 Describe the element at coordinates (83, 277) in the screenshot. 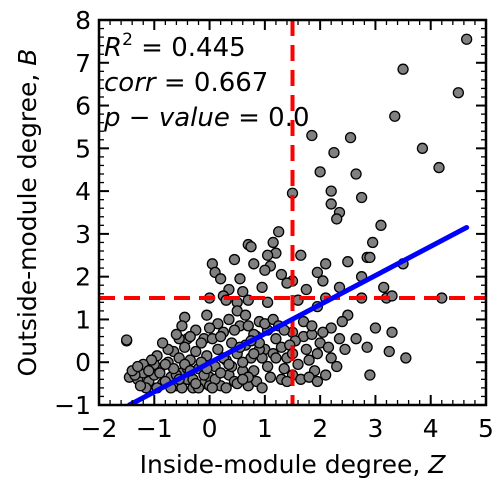

I see `y-tick-label: 2` at that location.